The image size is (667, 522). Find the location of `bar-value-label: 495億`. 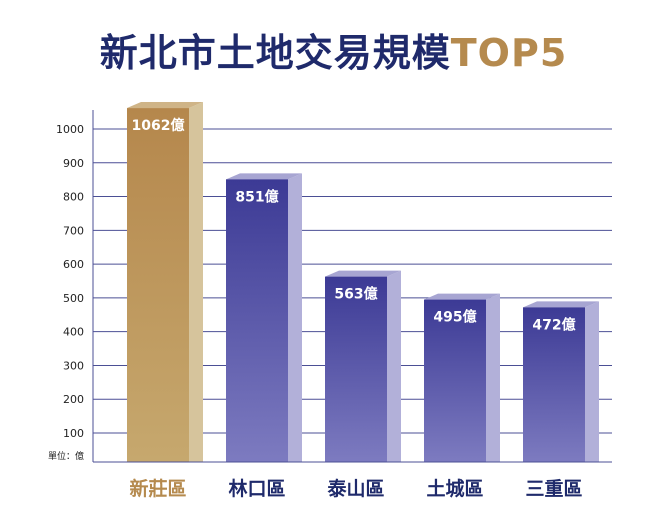

bar-value-label: 495億 is located at coordinates (454, 317).